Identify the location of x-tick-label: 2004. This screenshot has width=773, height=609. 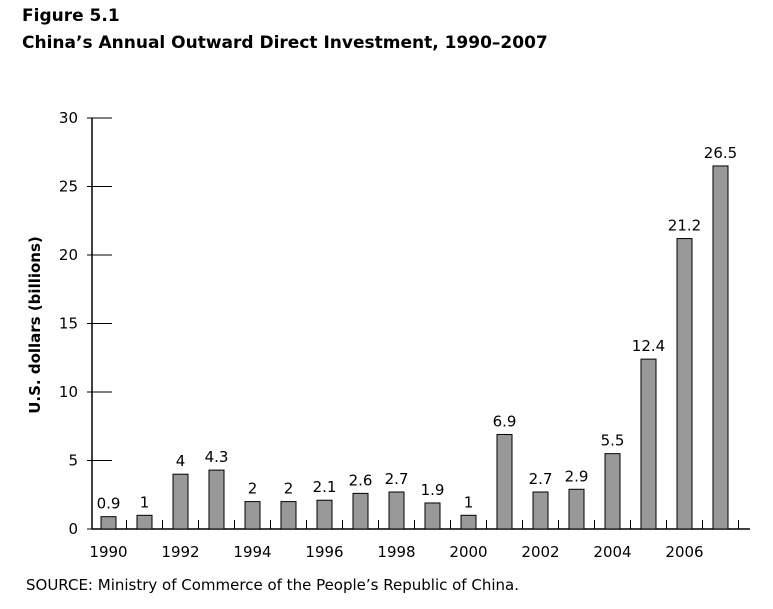
(612, 552).